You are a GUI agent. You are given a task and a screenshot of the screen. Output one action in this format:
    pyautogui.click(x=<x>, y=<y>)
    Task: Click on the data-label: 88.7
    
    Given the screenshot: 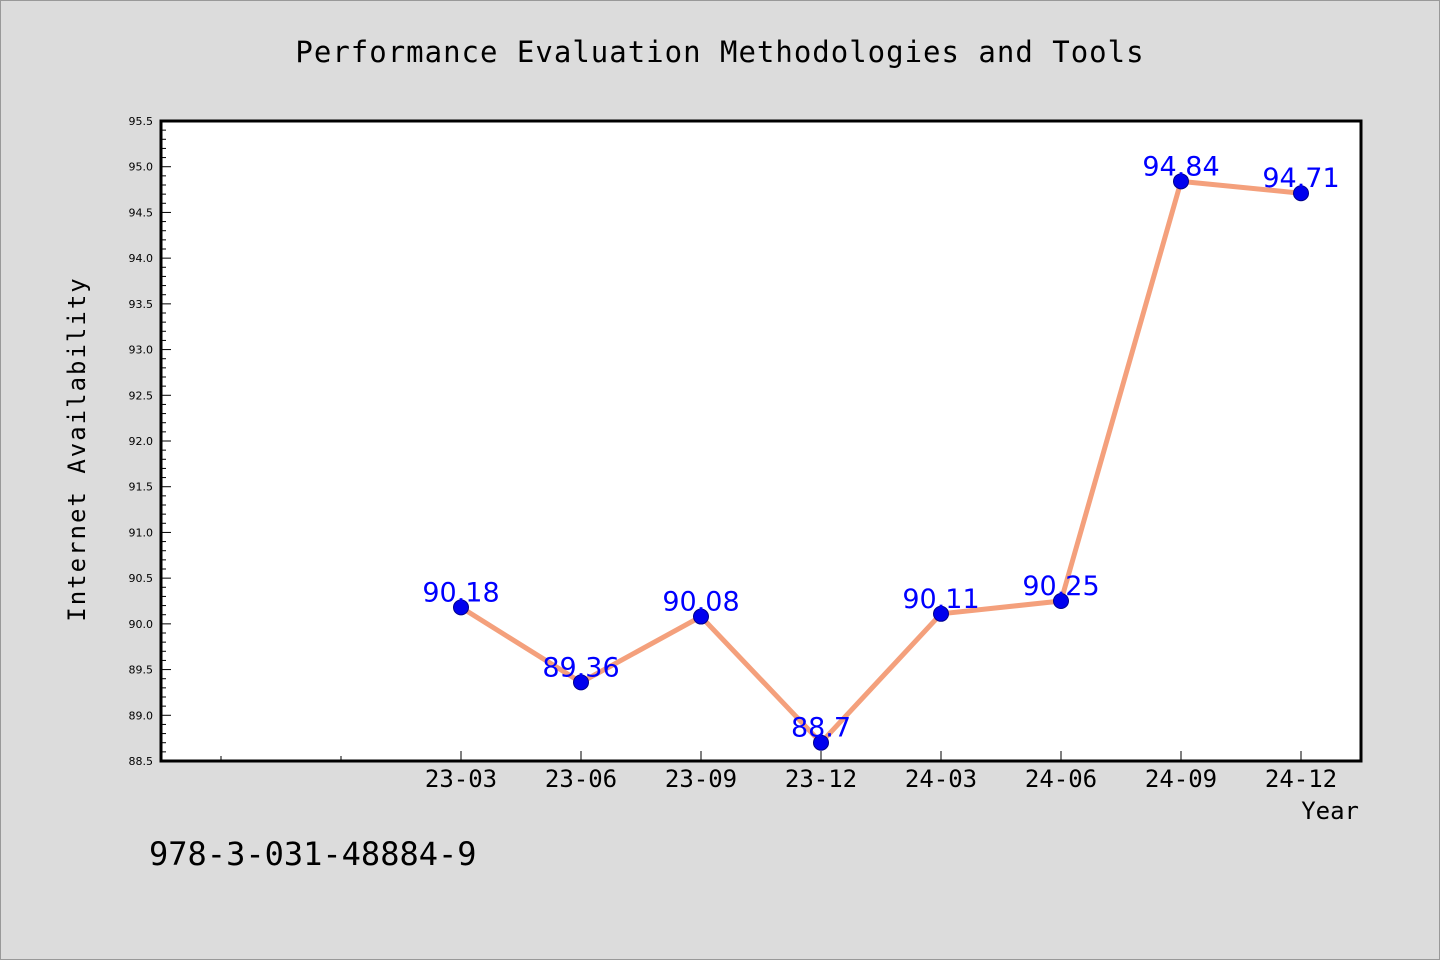 What is the action you would take?
    pyautogui.click(x=821, y=728)
    